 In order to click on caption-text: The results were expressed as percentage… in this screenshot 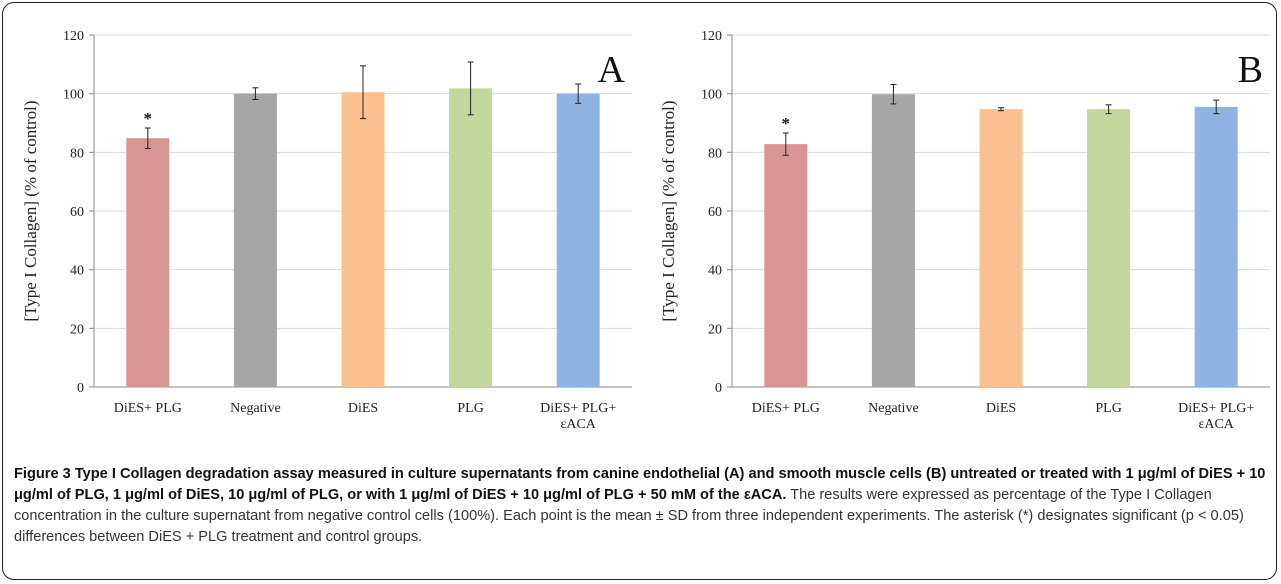, I will do `click(629, 516)`.